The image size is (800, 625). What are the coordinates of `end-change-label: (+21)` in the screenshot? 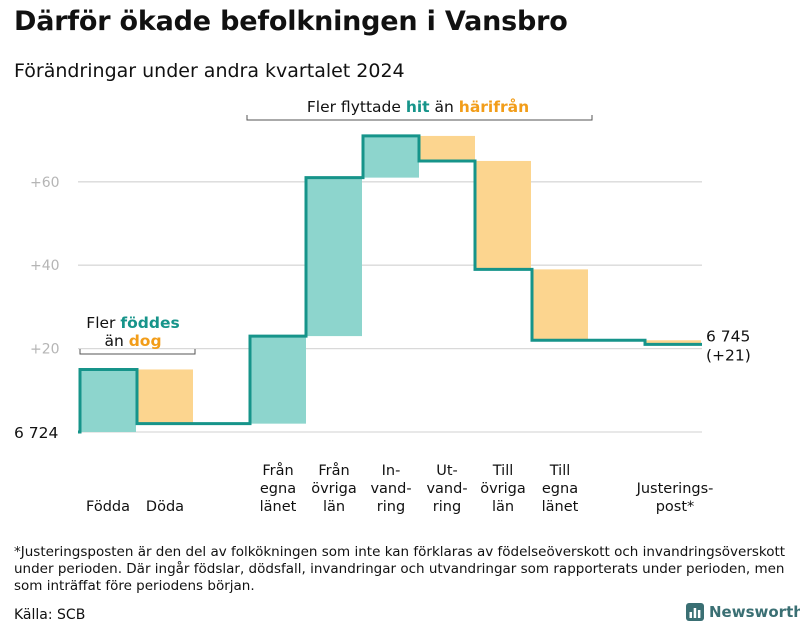 It's located at (728, 355).